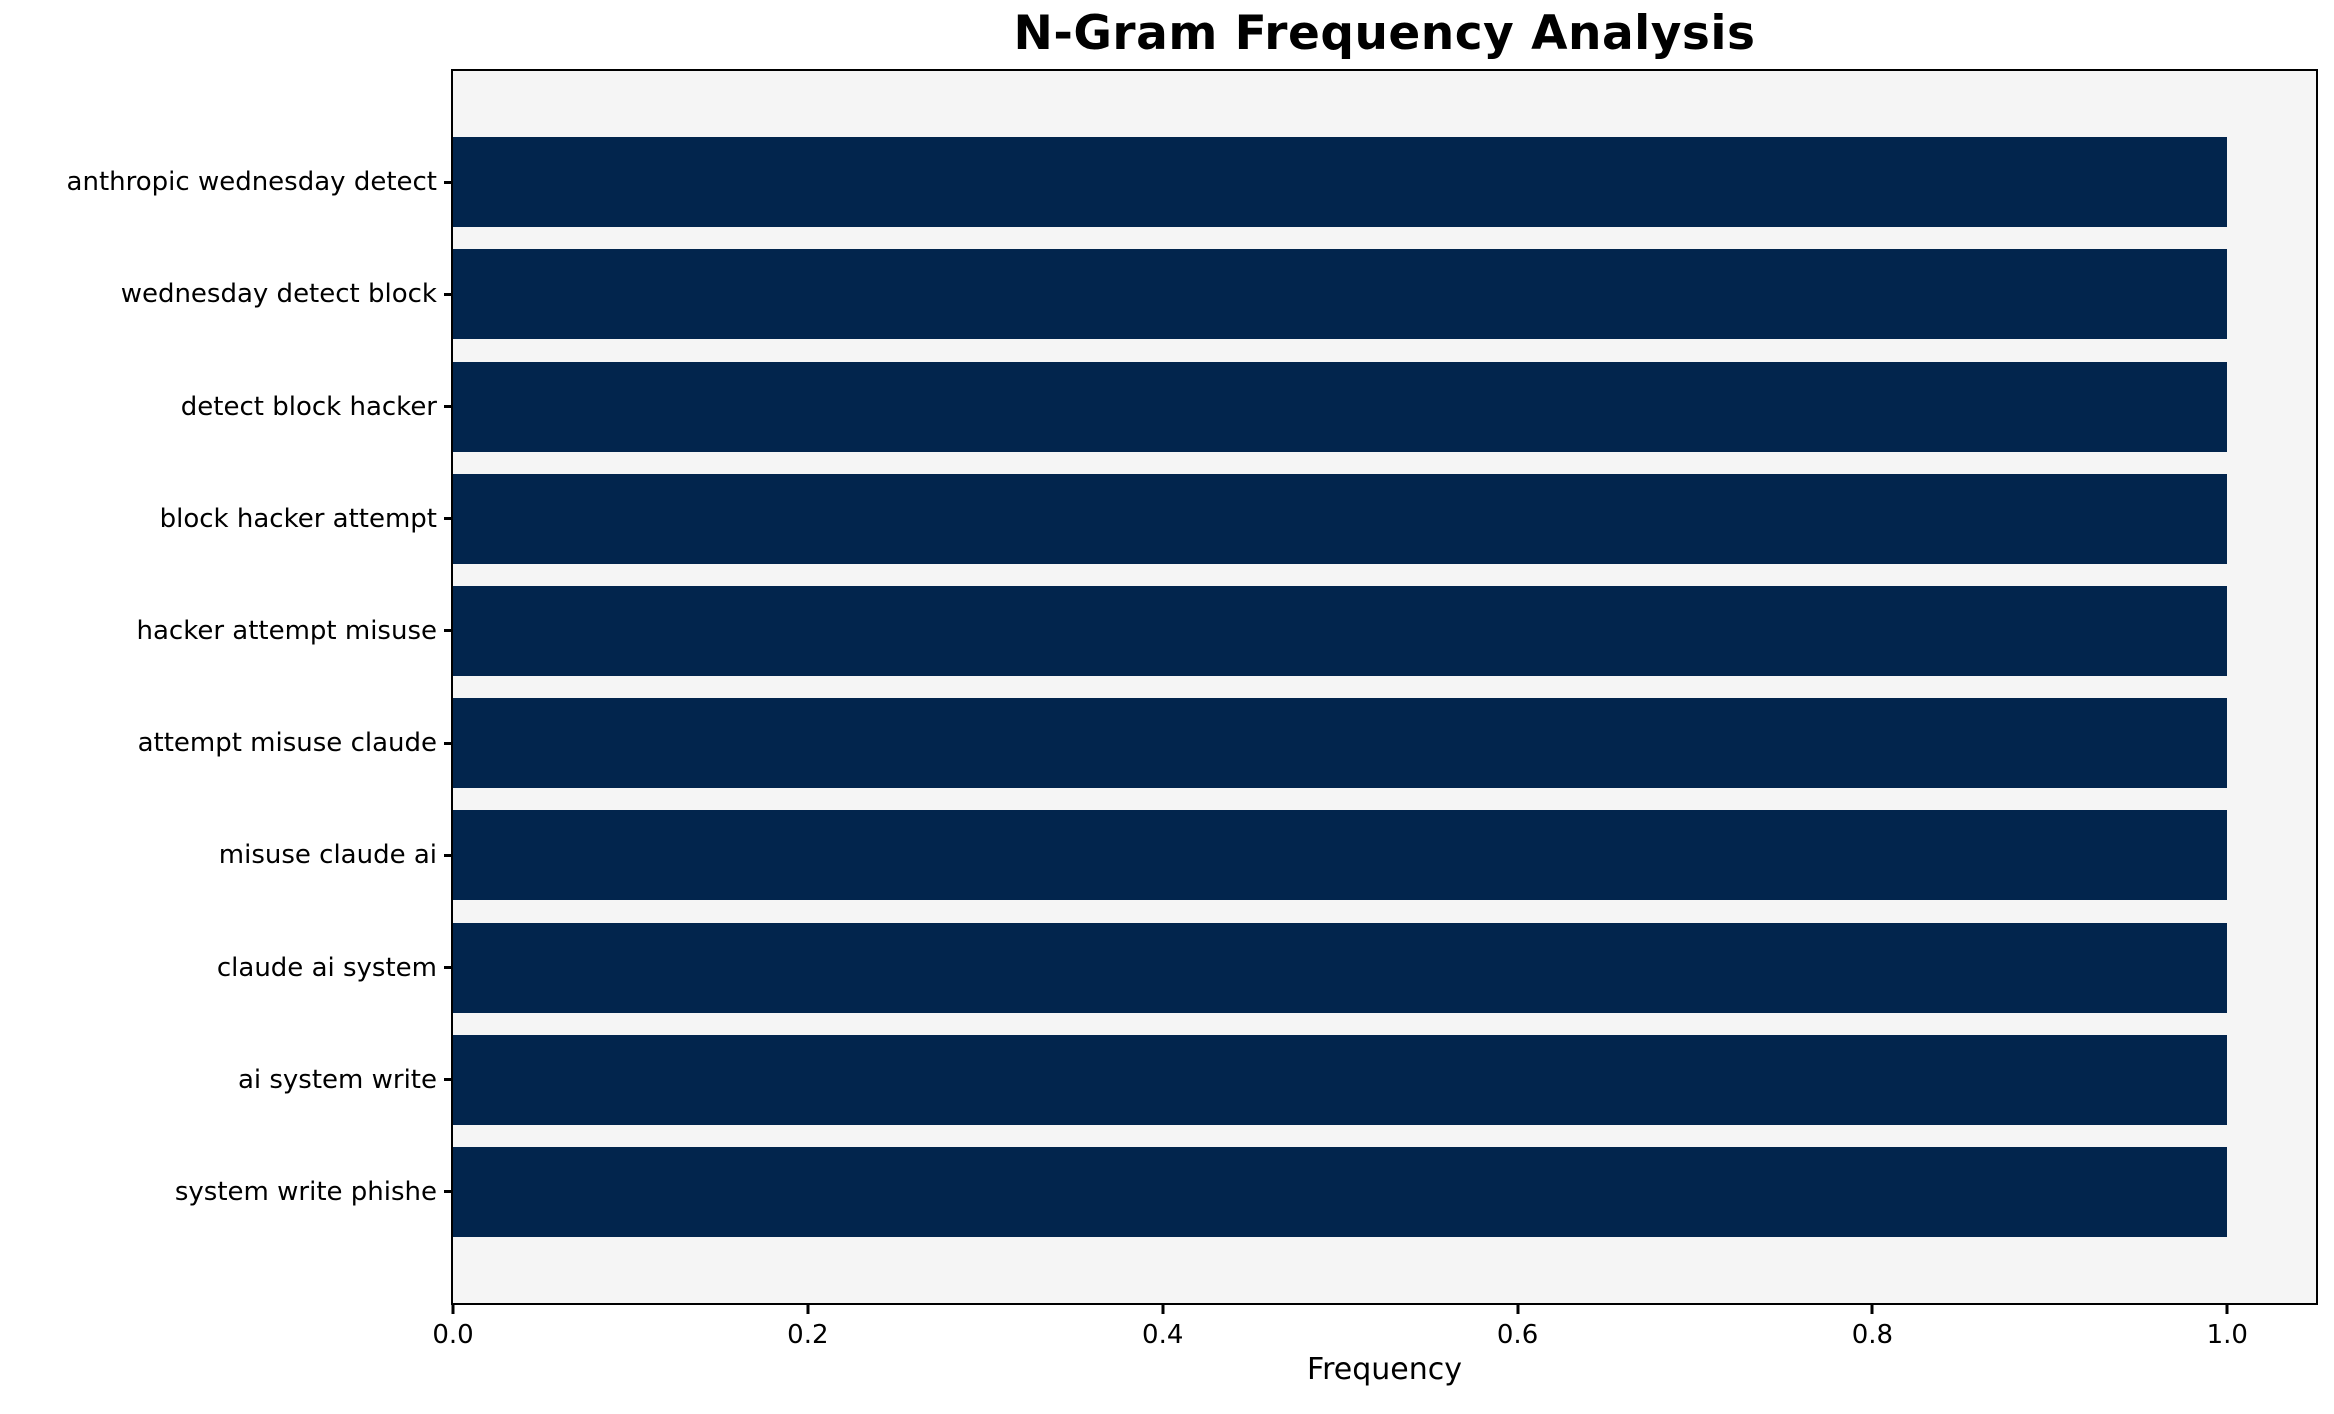 The width and height of the screenshot is (2334, 1414). What do you see at coordinates (1872, 1335) in the screenshot?
I see `x-tick-label: 0.8` at bounding box center [1872, 1335].